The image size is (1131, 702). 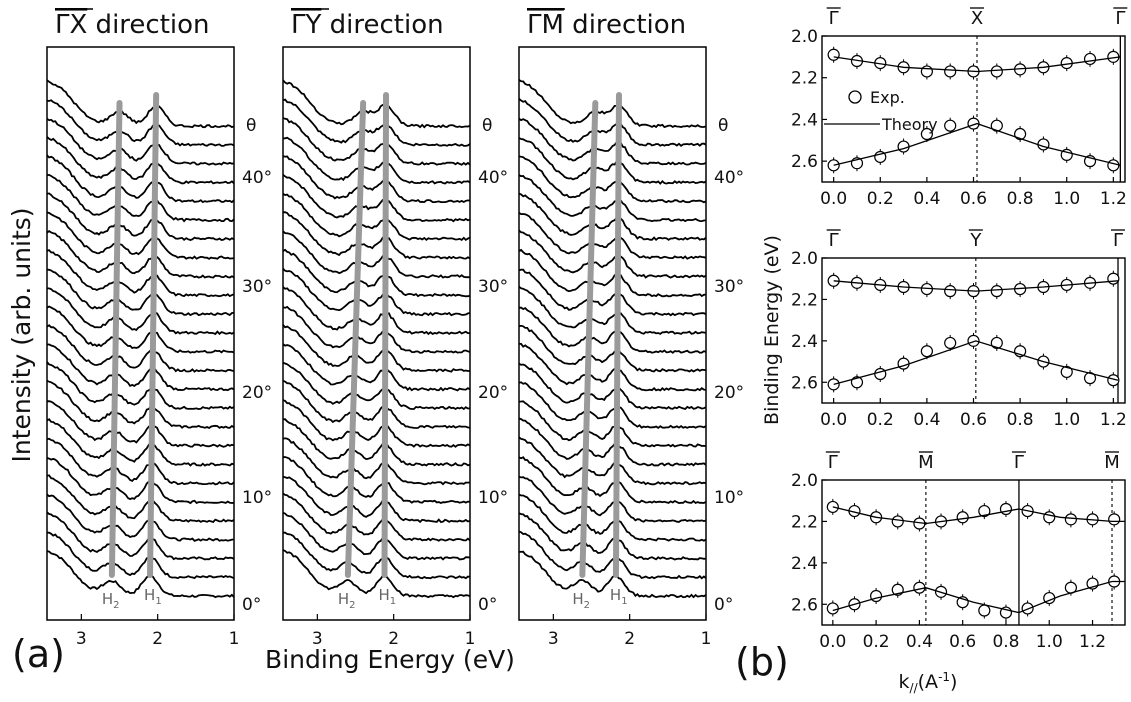 What do you see at coordinates (729, 287) in the screenshot?
I see `angle-label: 30°` at bounding box center [729, 287].